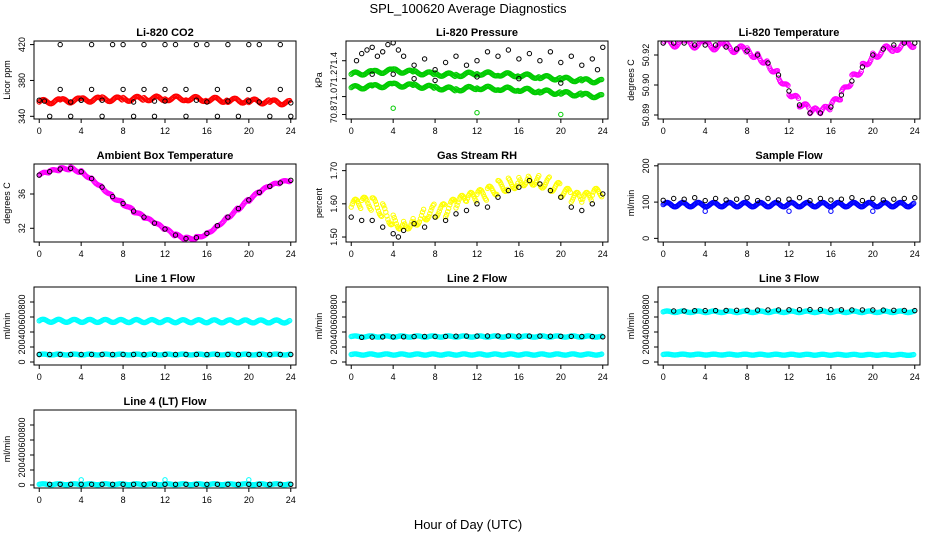  I want to click on x-tick-label: 16, so click(831, 131).